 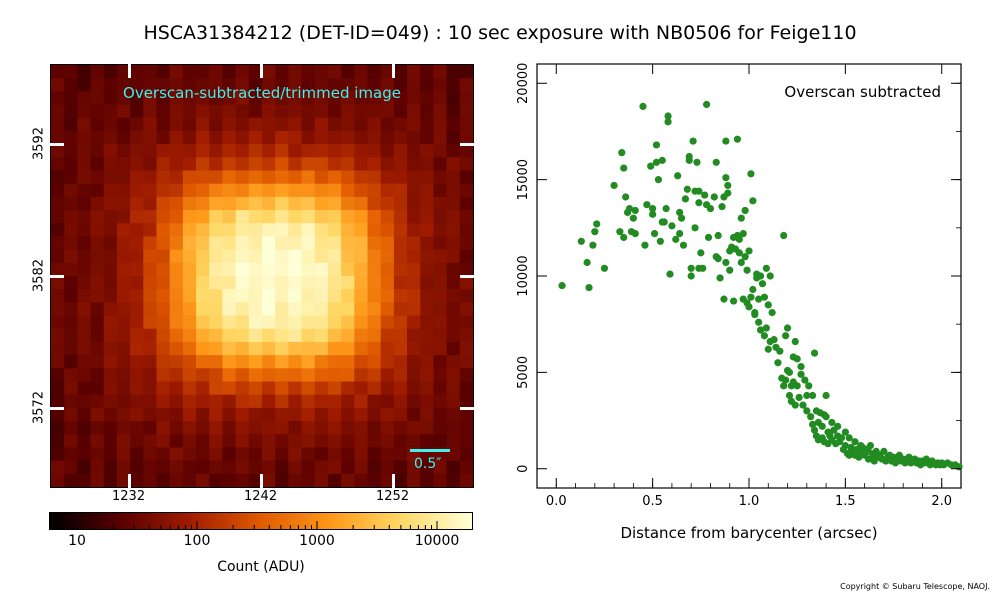 I want to click on x-tick-label: 1.5, so click(x=845, y=501).